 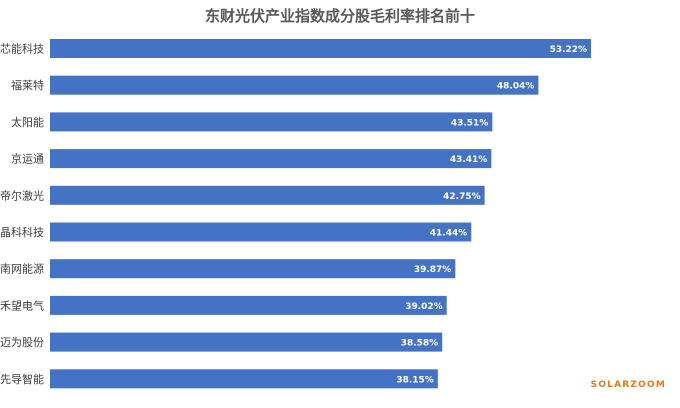 I want to click on value-label: 42.75%, so click(x=462, y=197).